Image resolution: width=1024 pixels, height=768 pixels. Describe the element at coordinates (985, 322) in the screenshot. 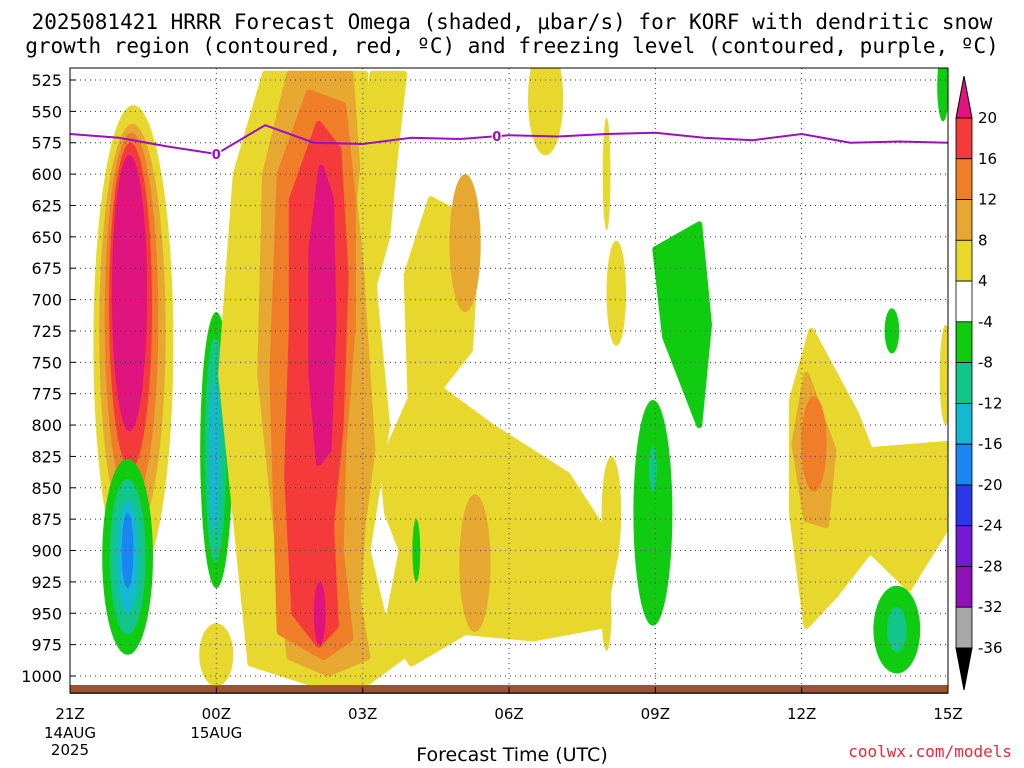

I see `colorbar-label: -4` at that location.